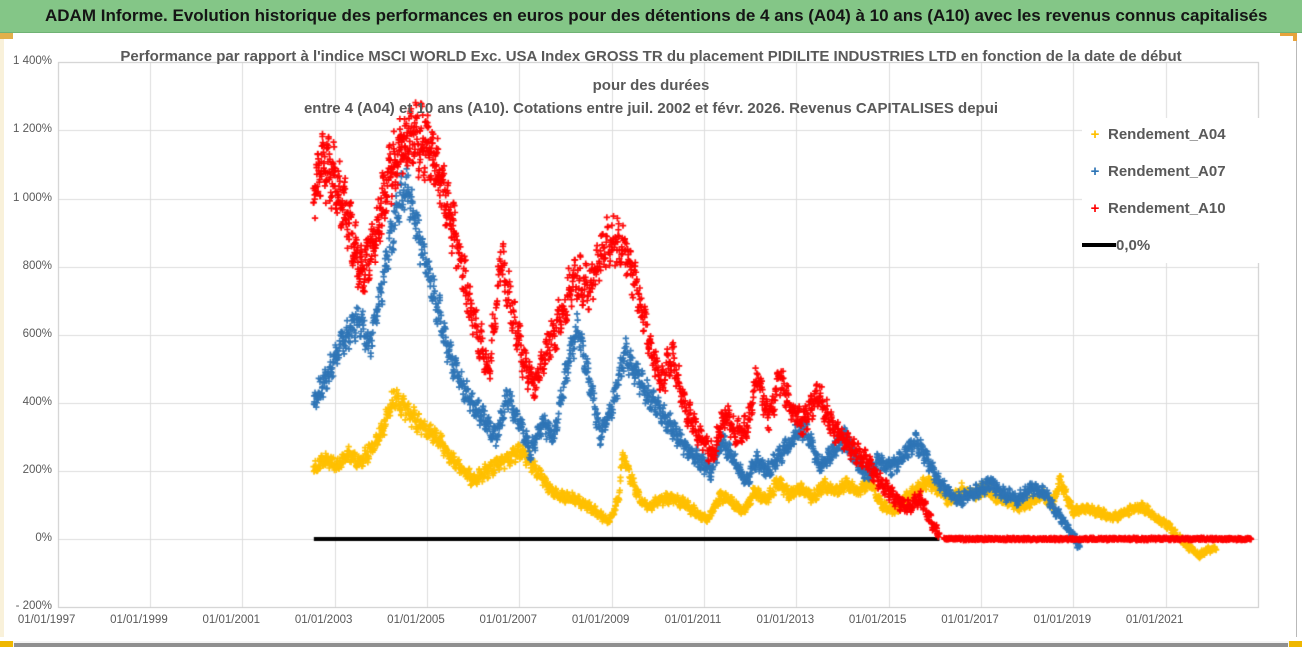 The image size is (1302, 647). I want to click on y-axis-label: 200%, so click(37, 469).